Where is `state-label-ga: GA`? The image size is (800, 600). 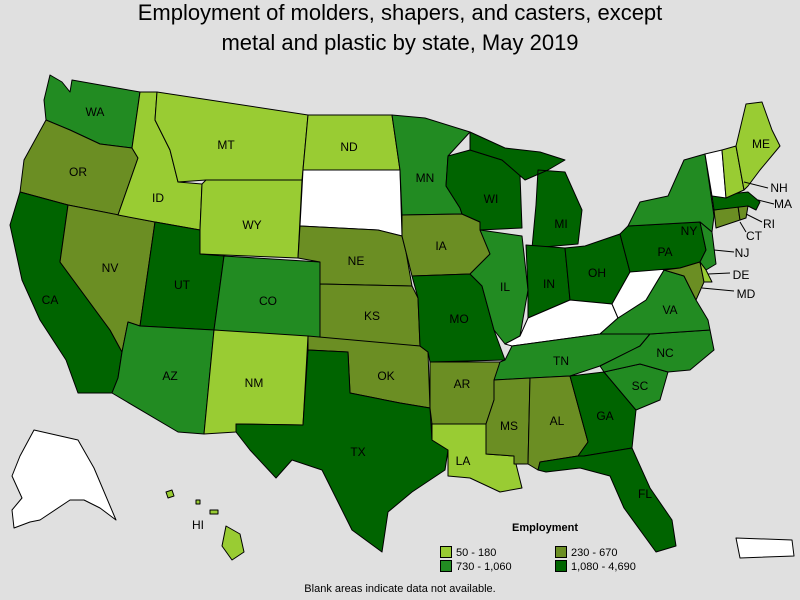 state-label-ga: GA is located at coordinates (604, 416).